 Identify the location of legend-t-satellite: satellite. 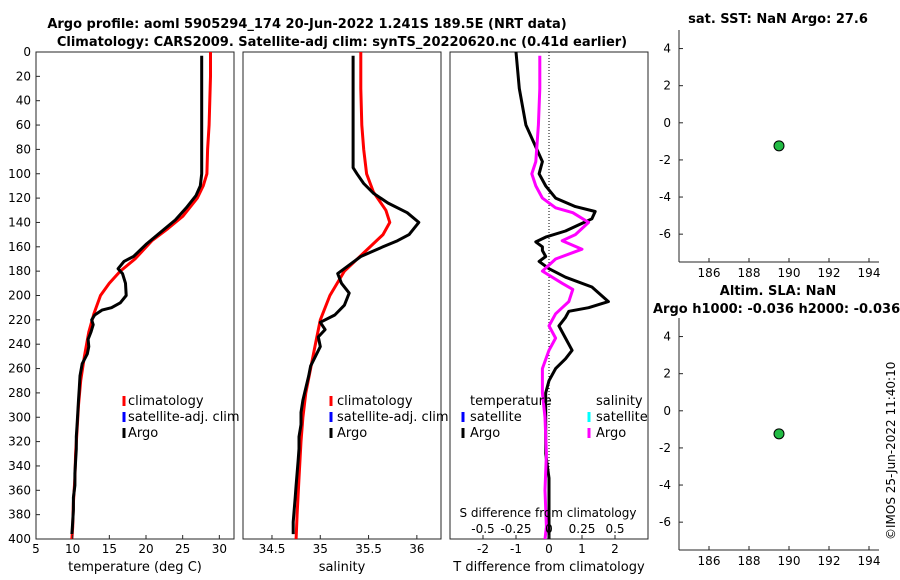
(496, 417).